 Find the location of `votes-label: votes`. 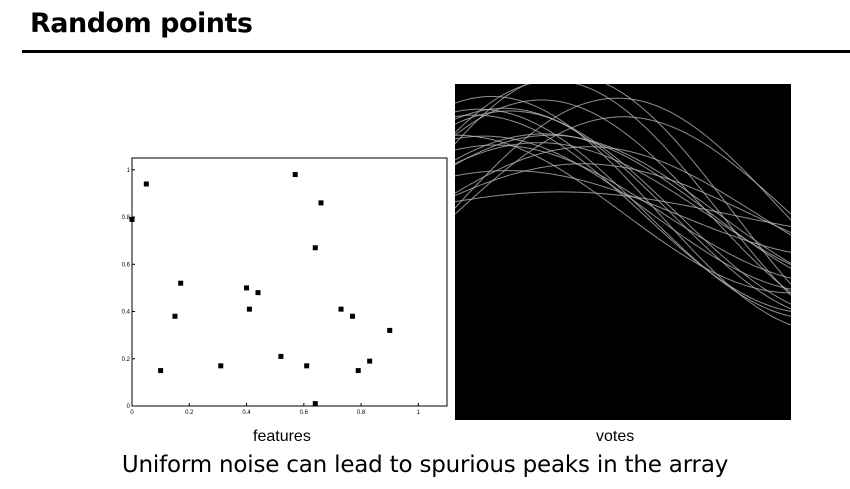

votes-label: votes is located at coordinates (615, 436).